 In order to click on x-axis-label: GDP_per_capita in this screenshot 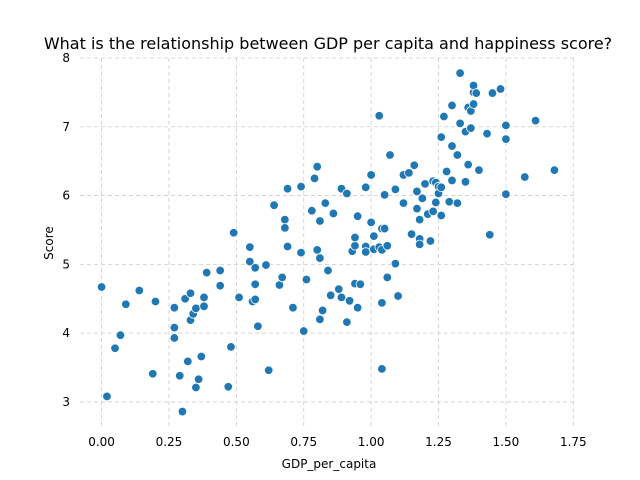, I will do `click(329, 464)`.